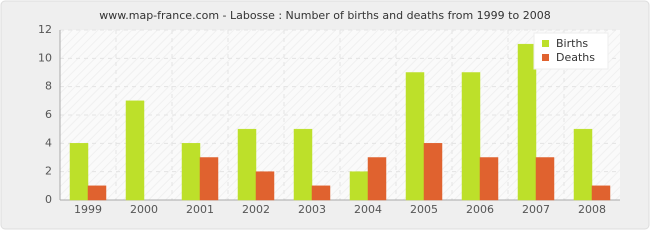 Image resolution: width=650 pixels, height=240 pixels. Describe the element at coordinates (48, 171) in the screenshot. I see `y-tick-label: 2` at that location.